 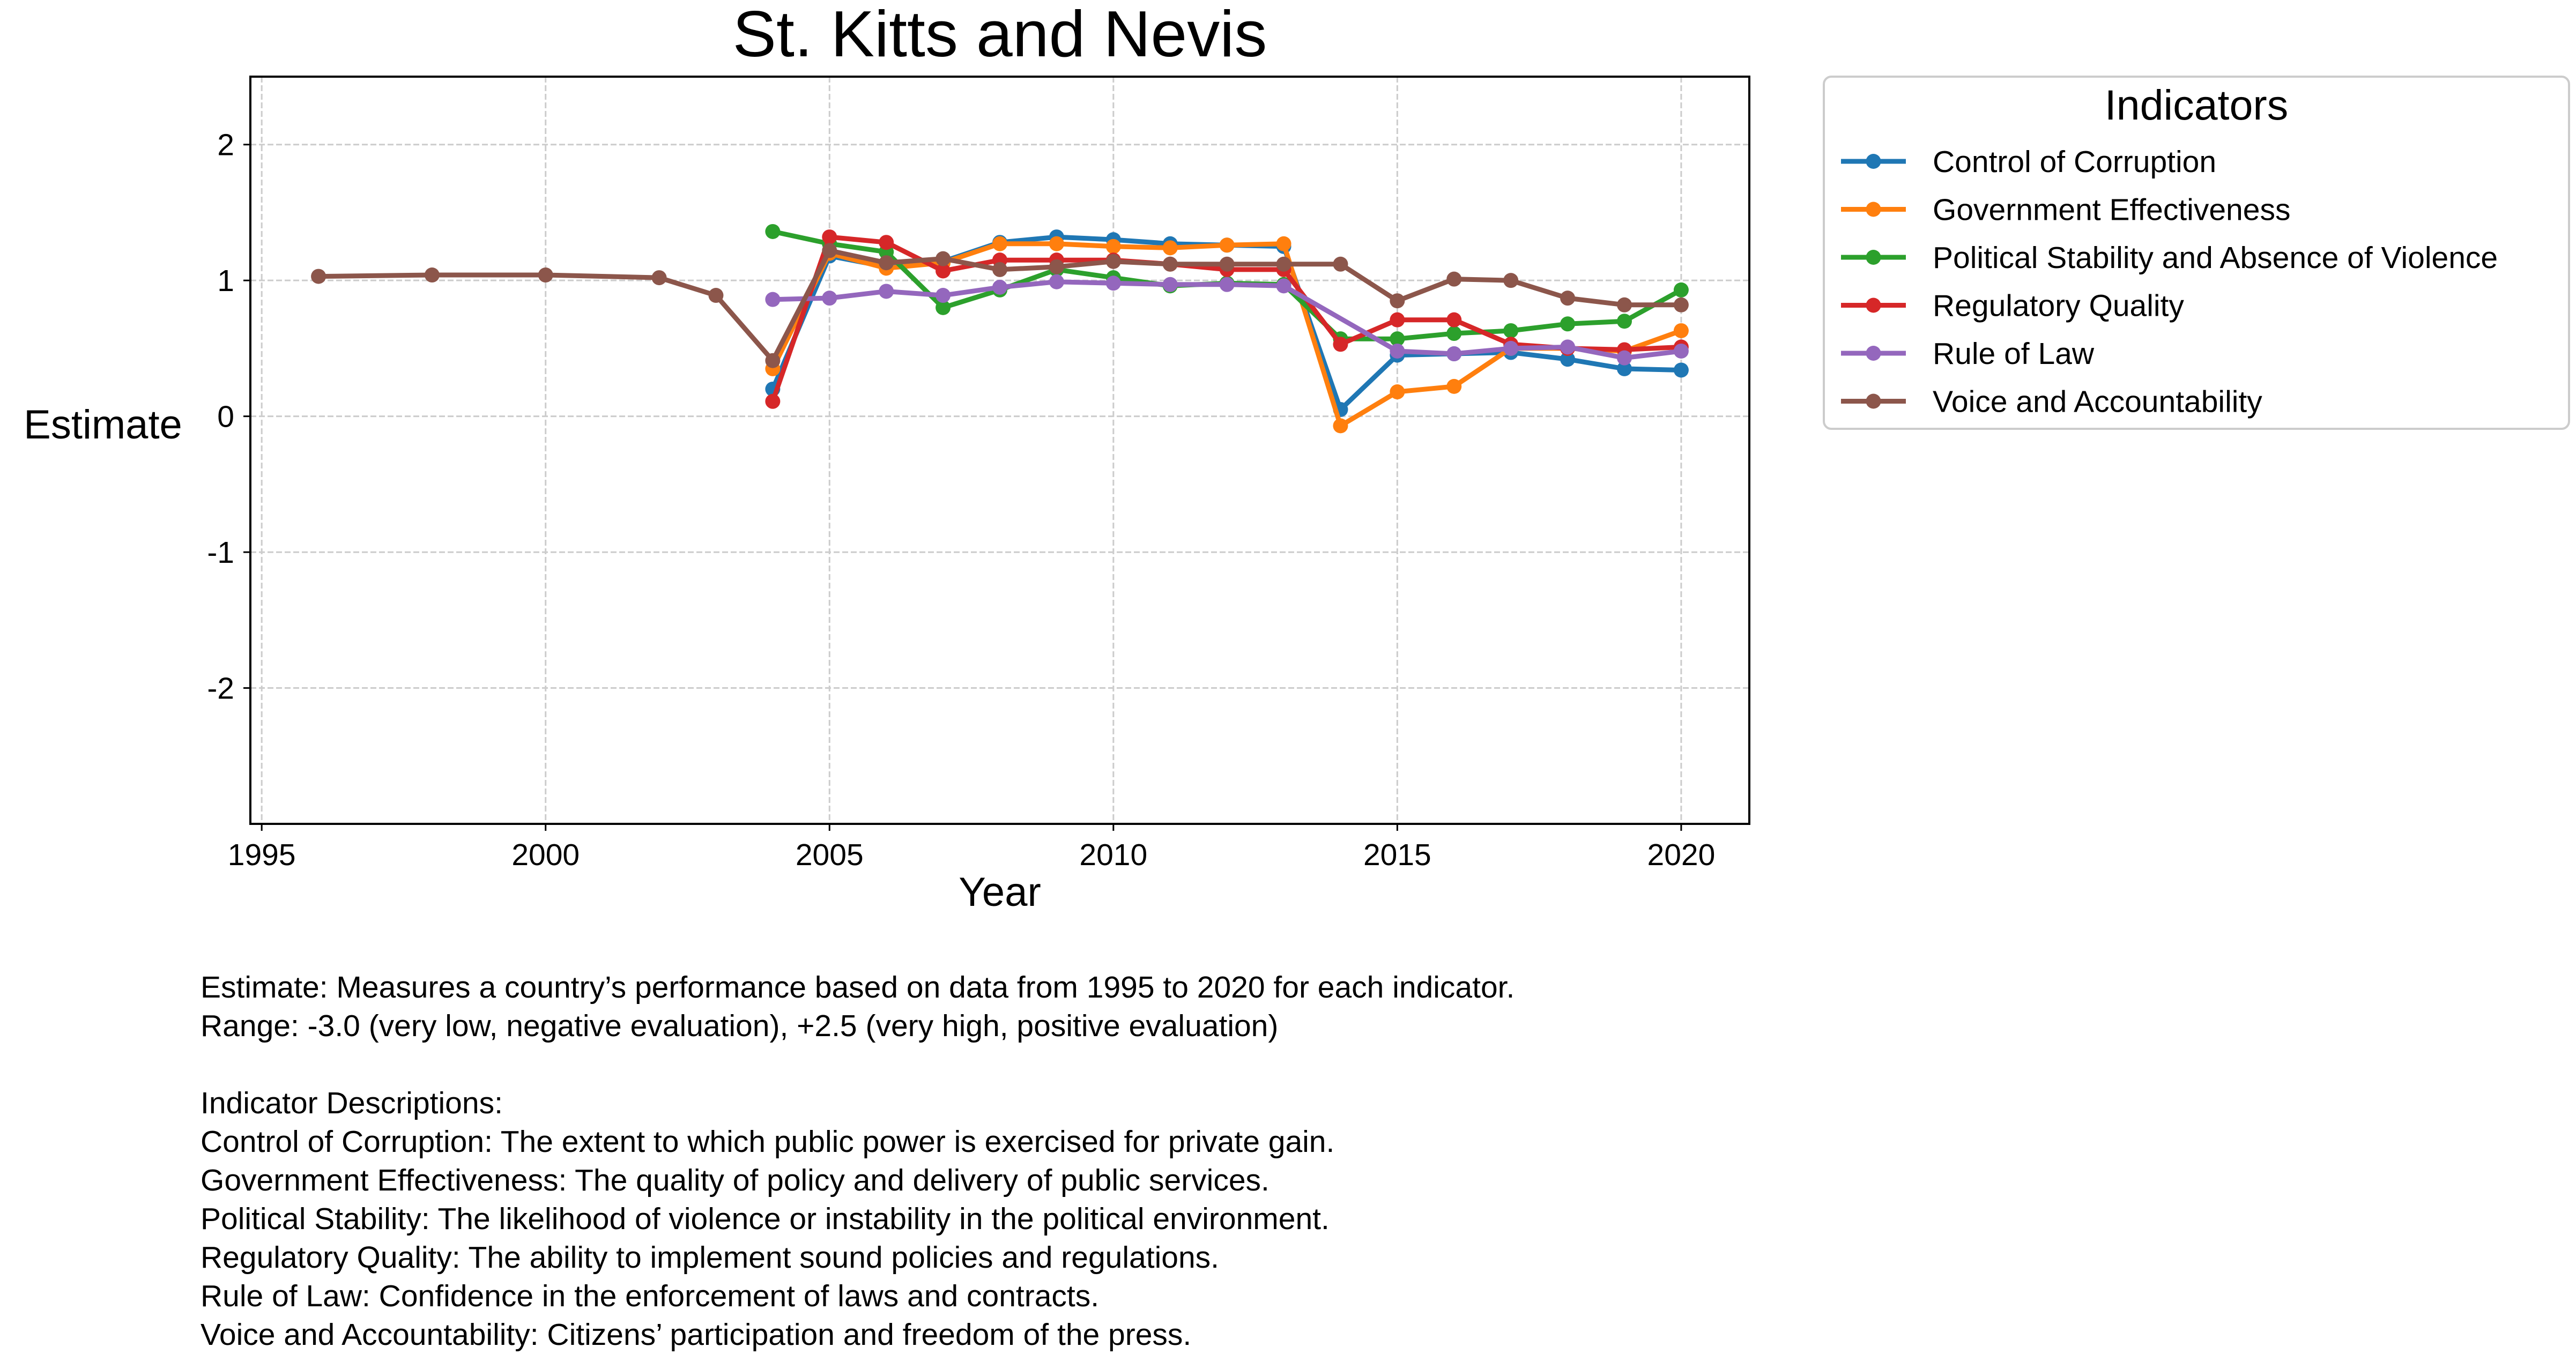 What do you see at coordinates (1397, 855) in the screenshot?
I see `x-tick-label: 2015` at bounding box center [1397, 855].